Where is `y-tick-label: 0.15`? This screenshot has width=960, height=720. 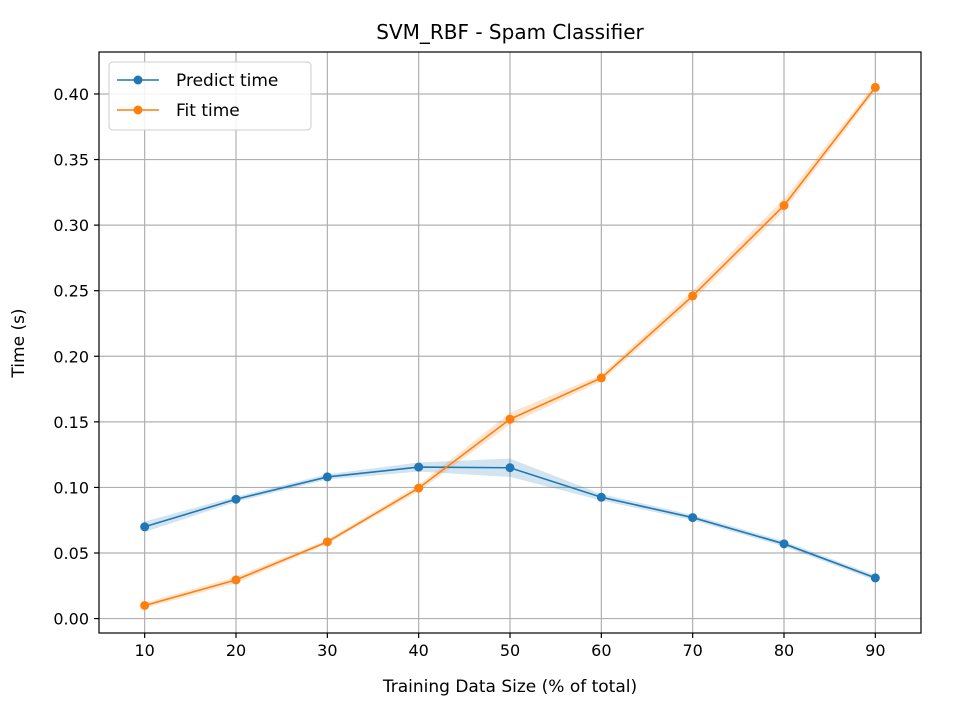 y-tick-label: 0.15 is located at coordinates (71, 422).